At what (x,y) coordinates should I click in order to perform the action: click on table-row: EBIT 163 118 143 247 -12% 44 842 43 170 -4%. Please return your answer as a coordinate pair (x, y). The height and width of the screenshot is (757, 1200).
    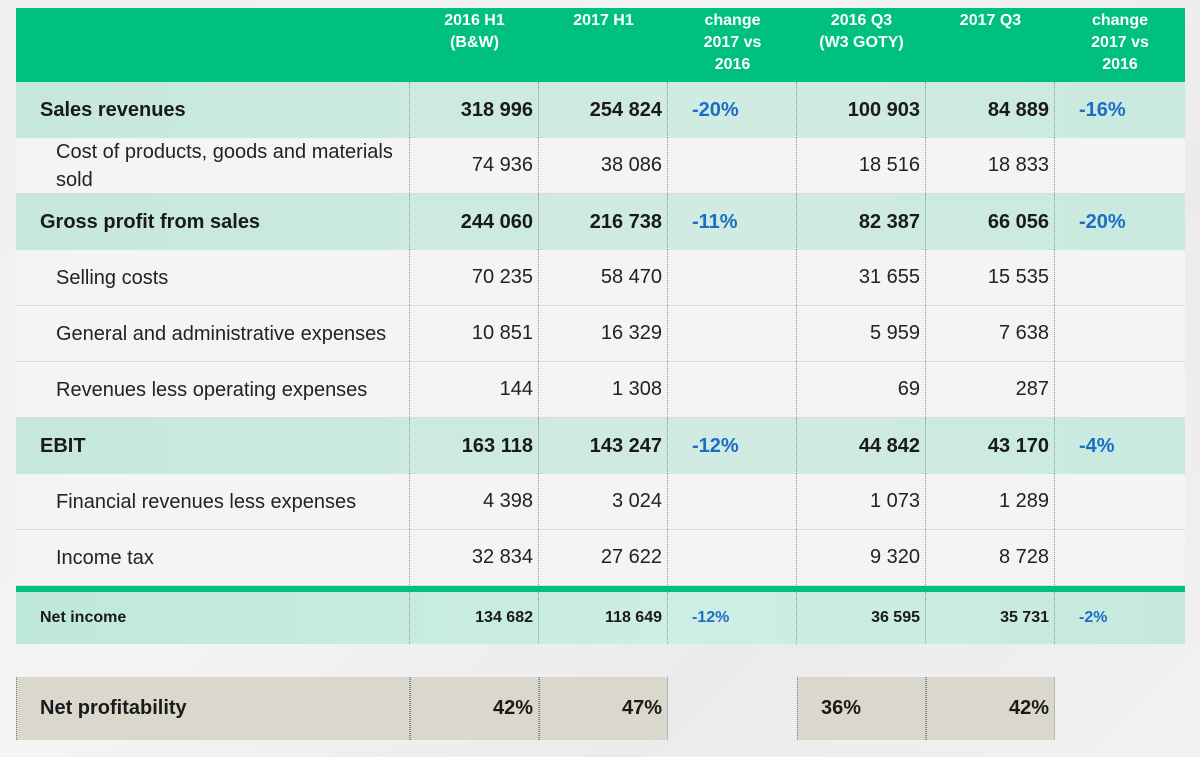
    Looking at the image, I should click on (600, 446).